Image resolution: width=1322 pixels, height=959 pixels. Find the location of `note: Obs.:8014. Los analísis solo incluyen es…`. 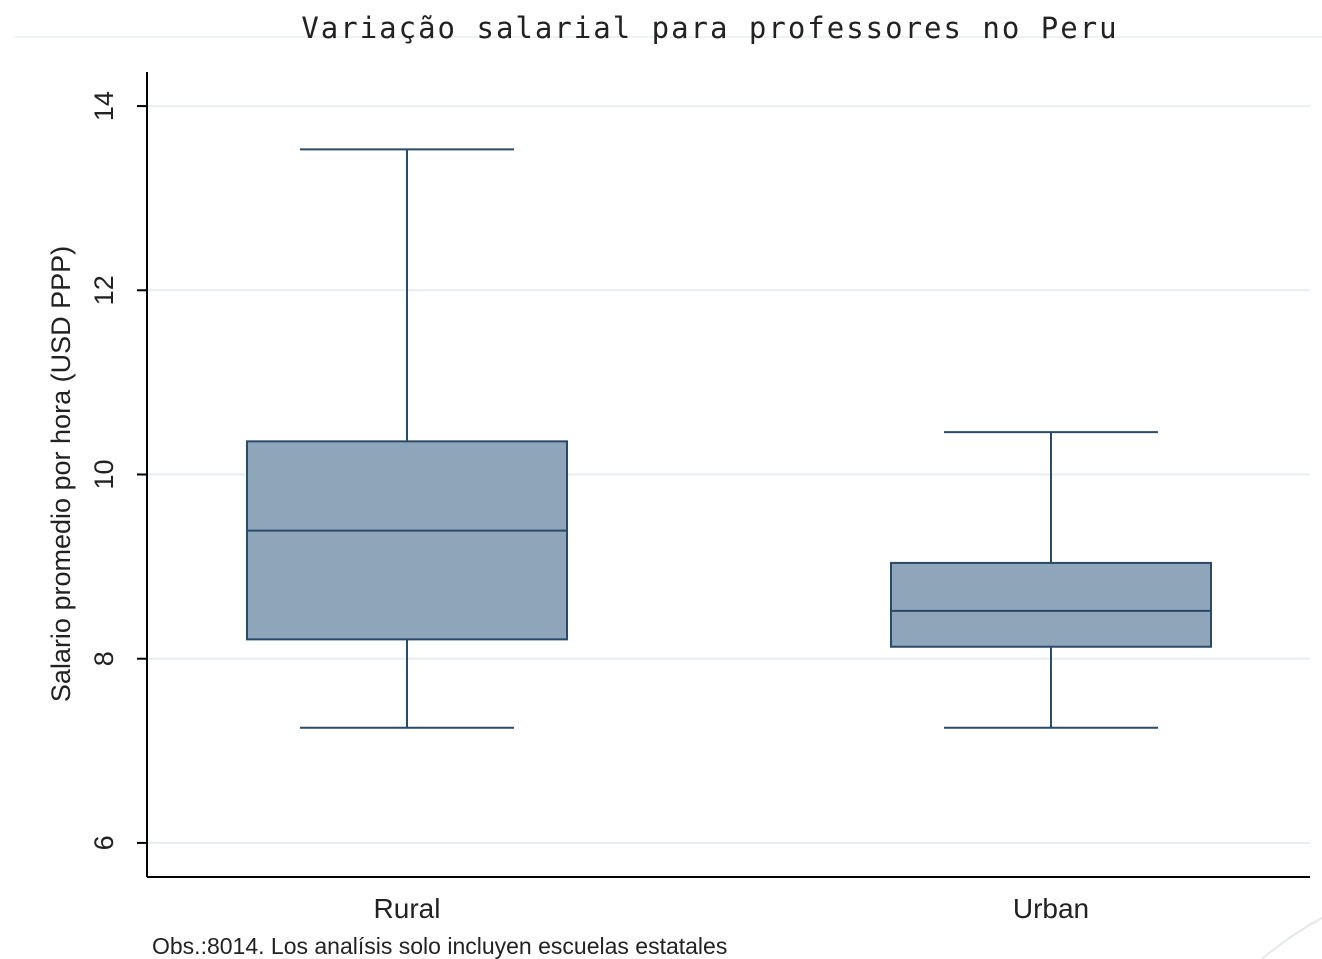

note: Obs.:8014. Los analísis solo incluyen es… is located at coordinates (439, 946).